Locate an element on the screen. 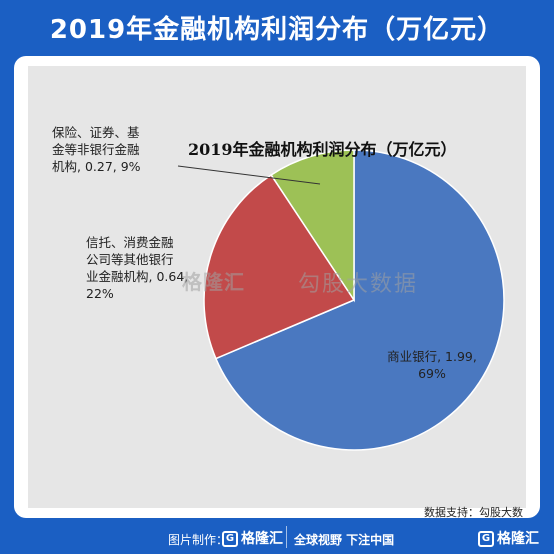 The image size is (554, 554). watermark-sub: 勾股大数据 is located at coordinates (358, 284).